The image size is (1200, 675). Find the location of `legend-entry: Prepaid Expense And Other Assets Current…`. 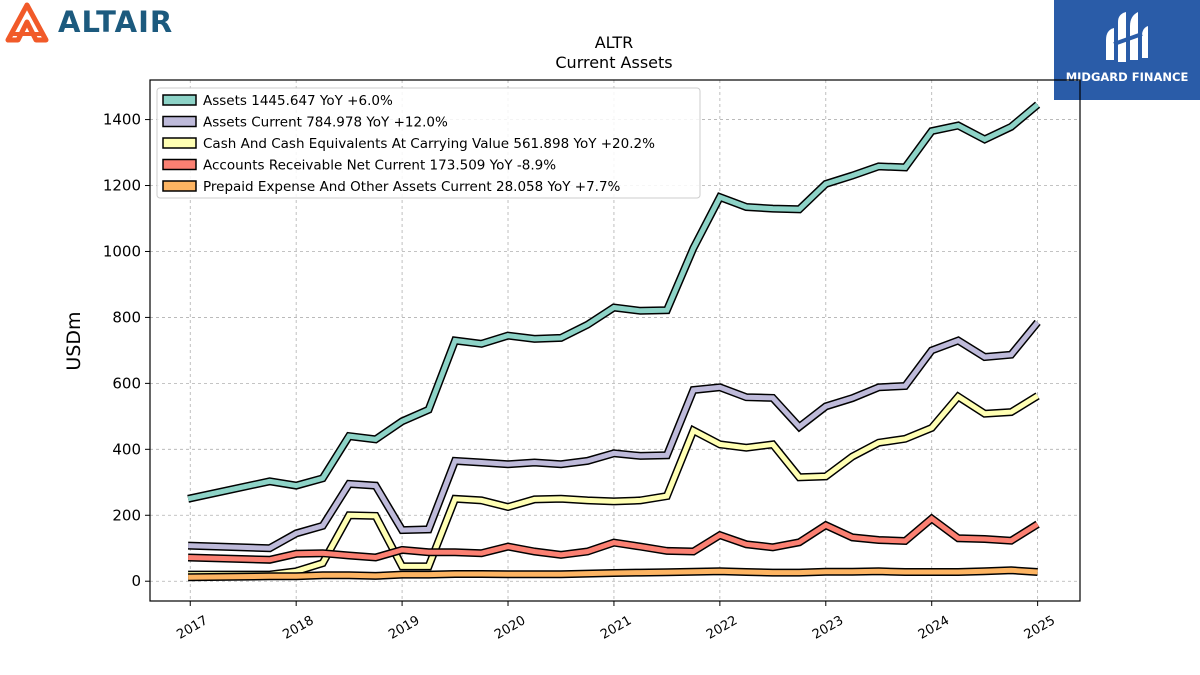

legend-entry: Prepaid Expense And Other Assets Current… is located at coordinates (412, 187).